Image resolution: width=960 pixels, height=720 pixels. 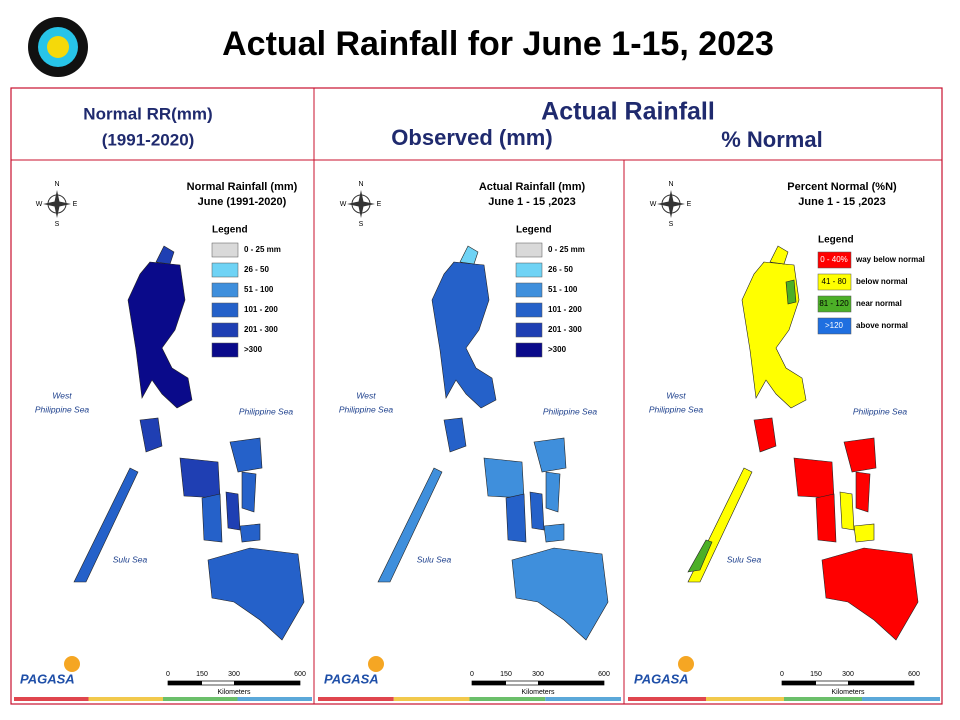 I want to click on legend-label: 201 - 300, so click(x=565, y=329).